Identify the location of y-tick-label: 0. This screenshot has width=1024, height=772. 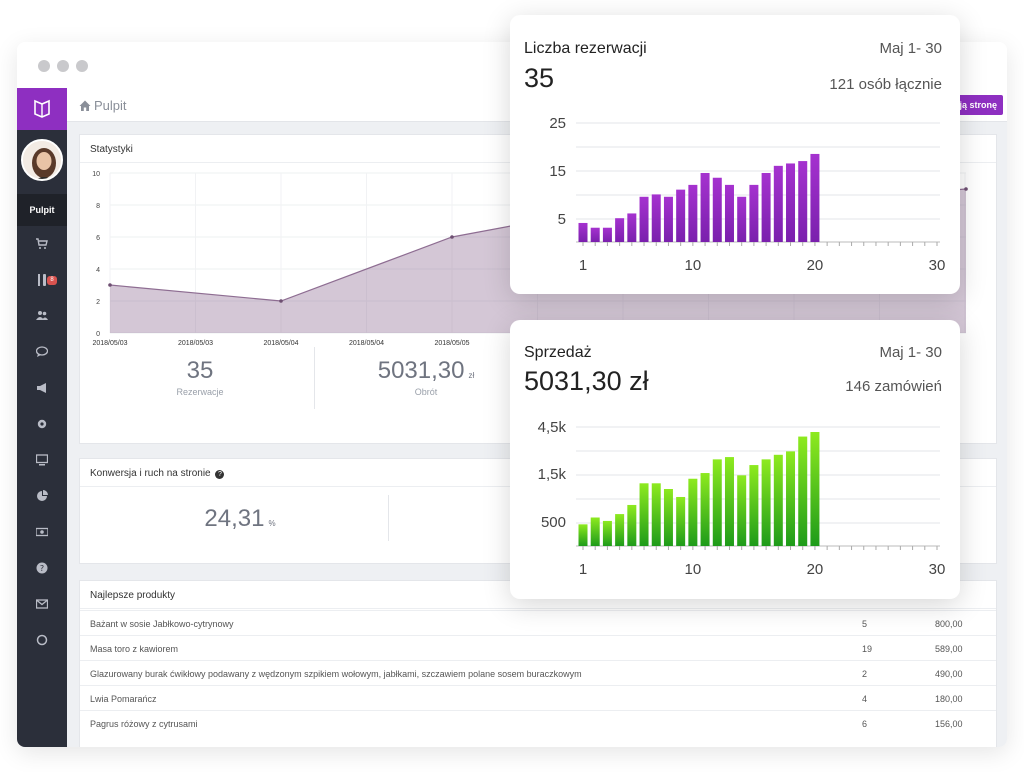
(98, 334).